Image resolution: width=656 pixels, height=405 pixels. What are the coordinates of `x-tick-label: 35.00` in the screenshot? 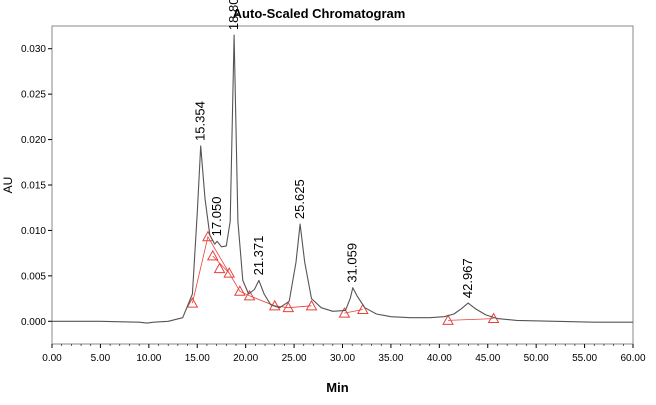 It's located at (390, 358).